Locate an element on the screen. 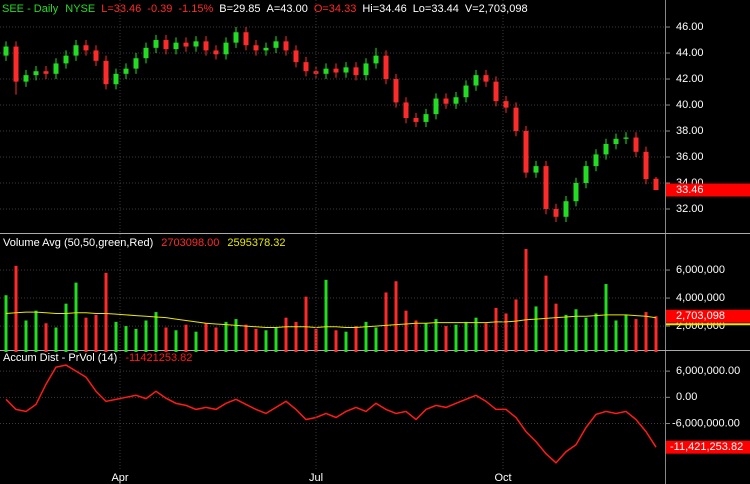 This screenshot has width=750, height=484. y-tick-label: 6,000,000.00 is located at coordinates (708, 371).